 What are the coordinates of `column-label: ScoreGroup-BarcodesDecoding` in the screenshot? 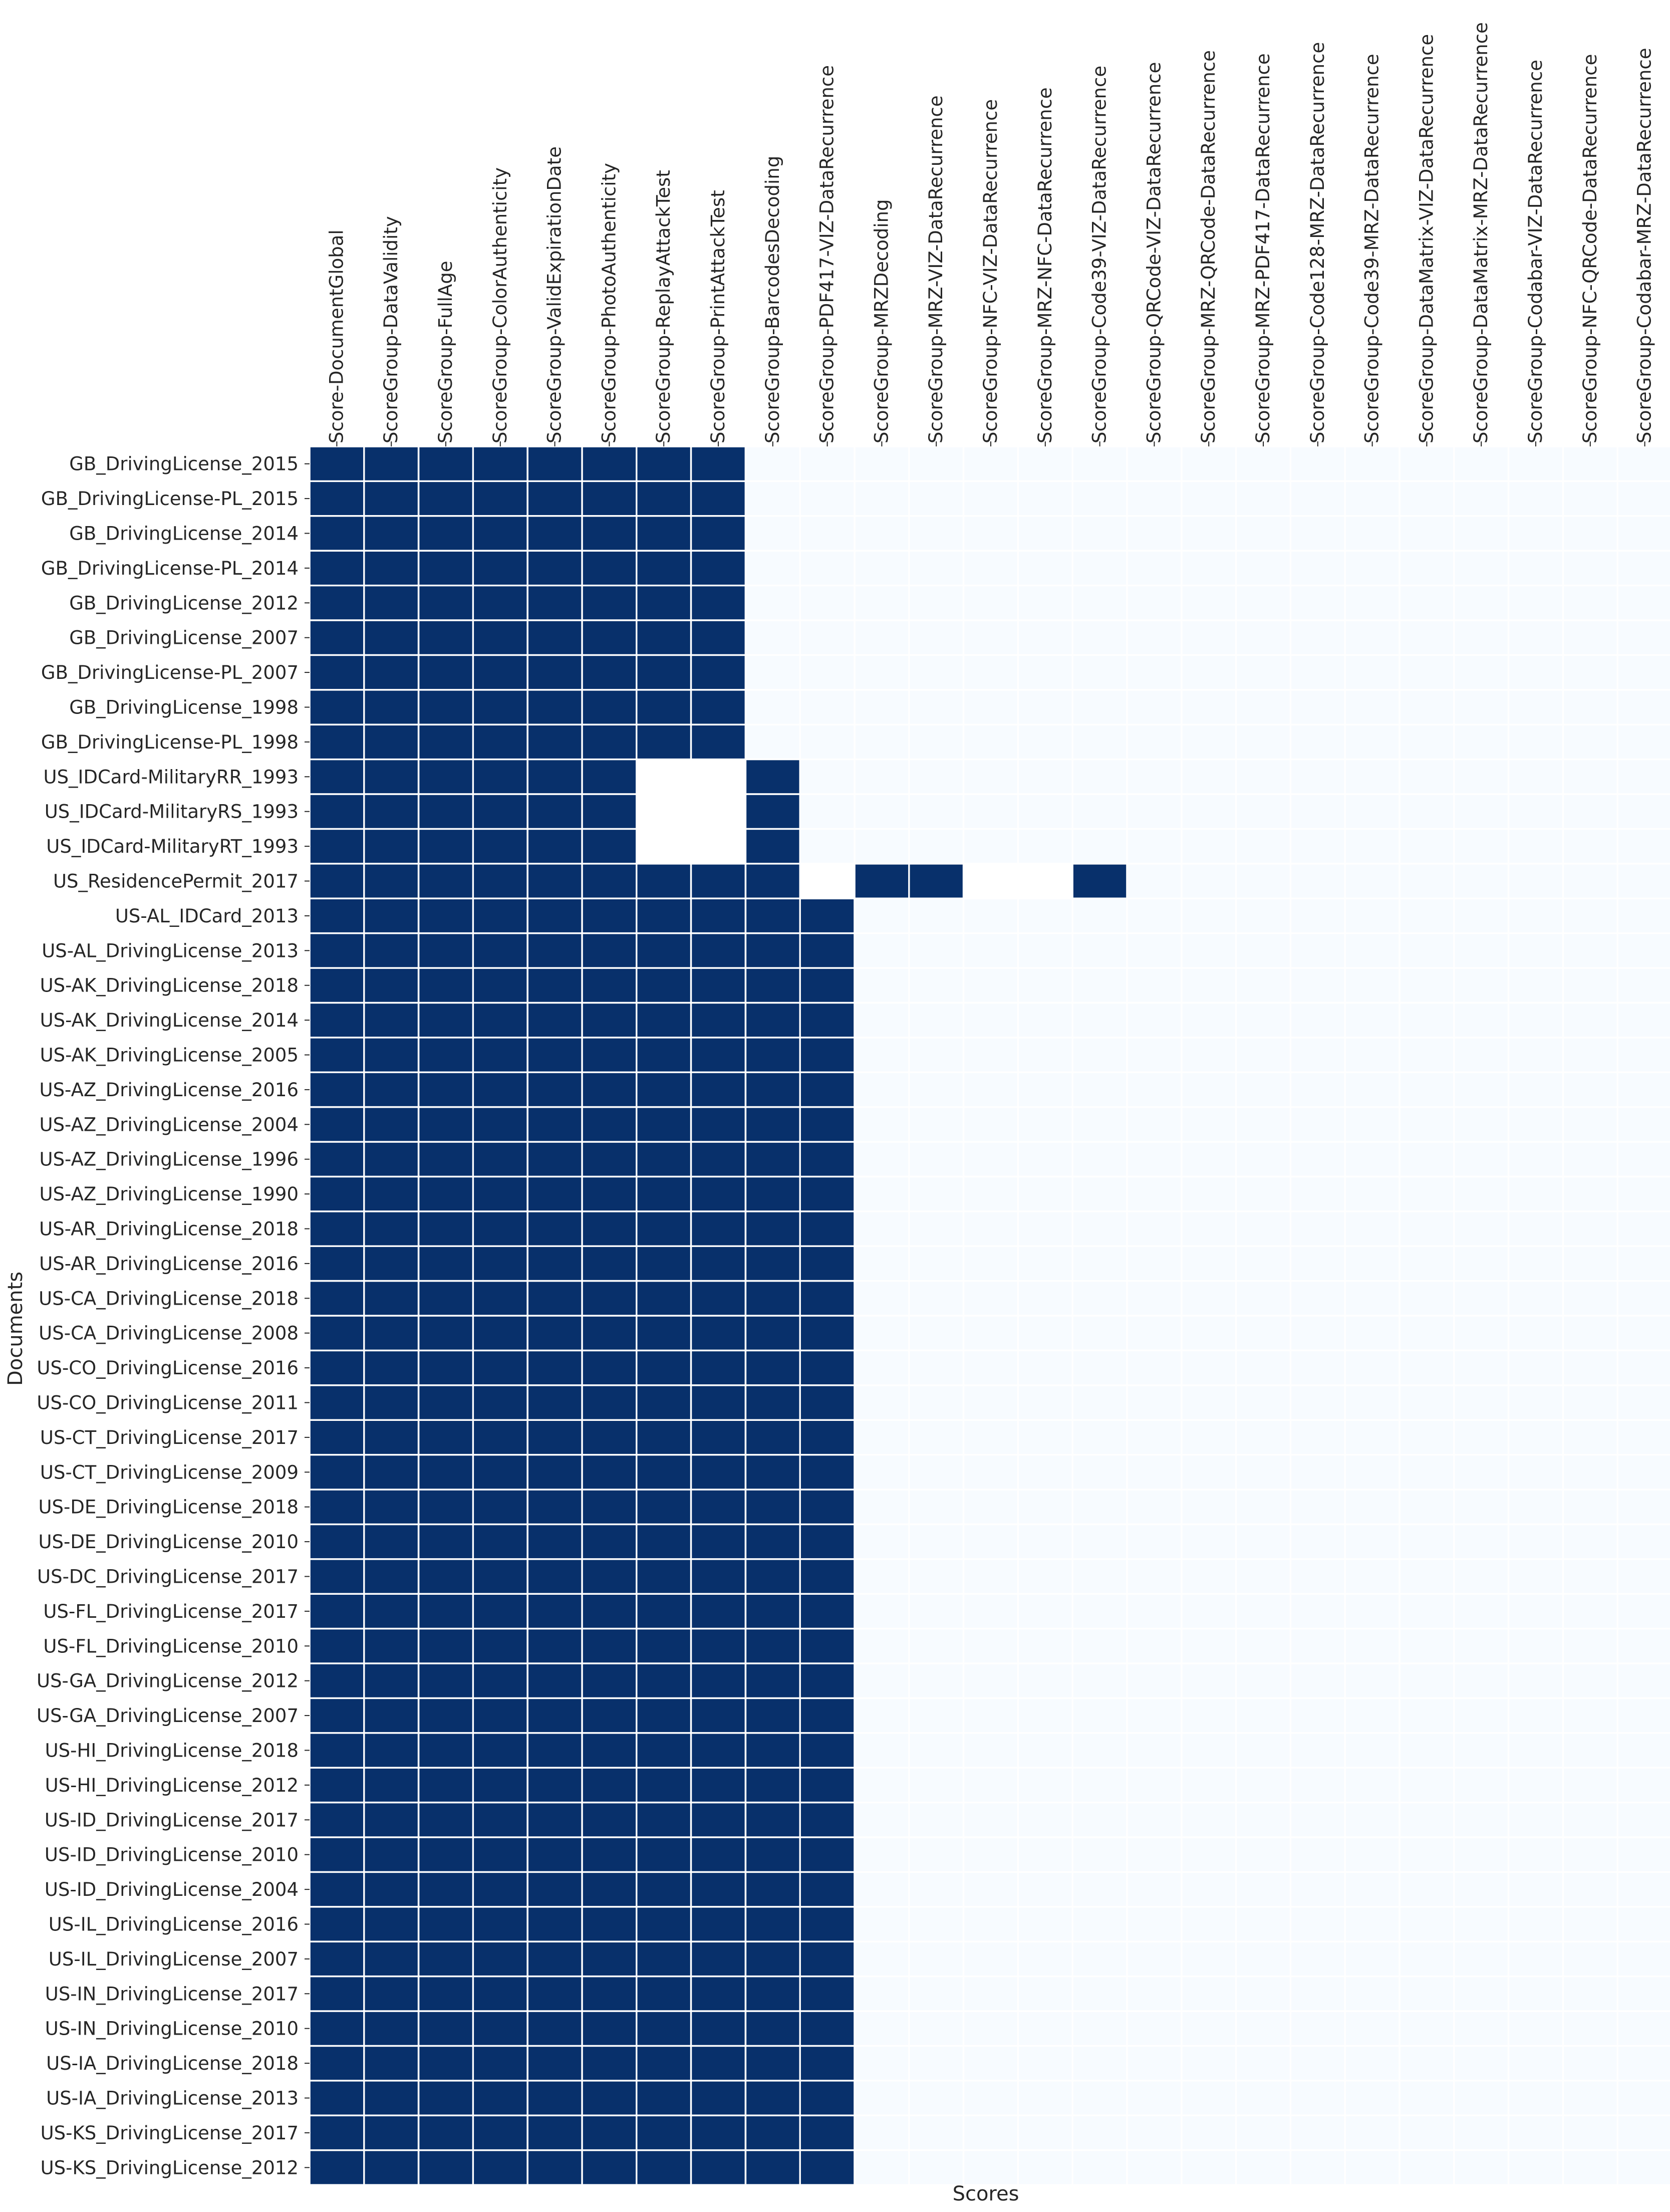 It's located at (772, 300).